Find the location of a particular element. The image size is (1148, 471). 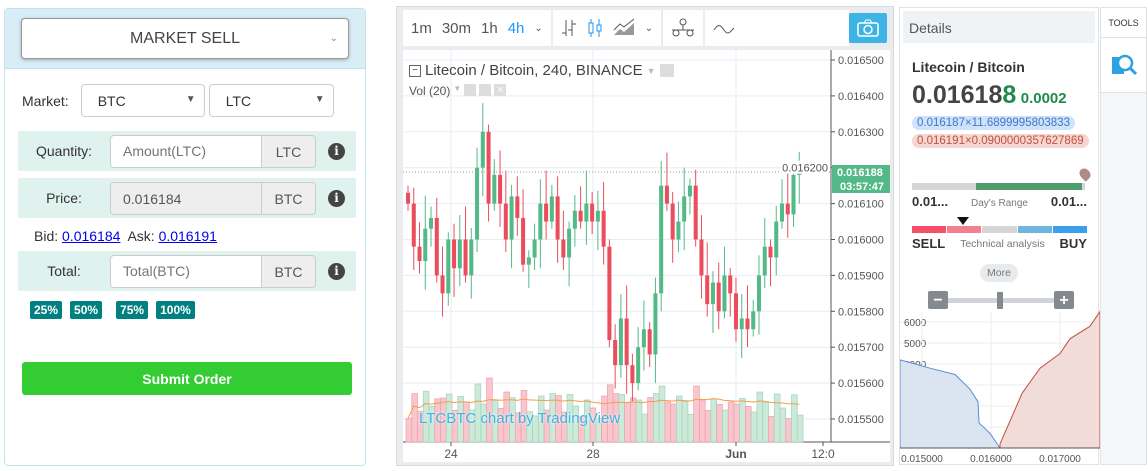

bars-icon is located at coordinates (569, 28).